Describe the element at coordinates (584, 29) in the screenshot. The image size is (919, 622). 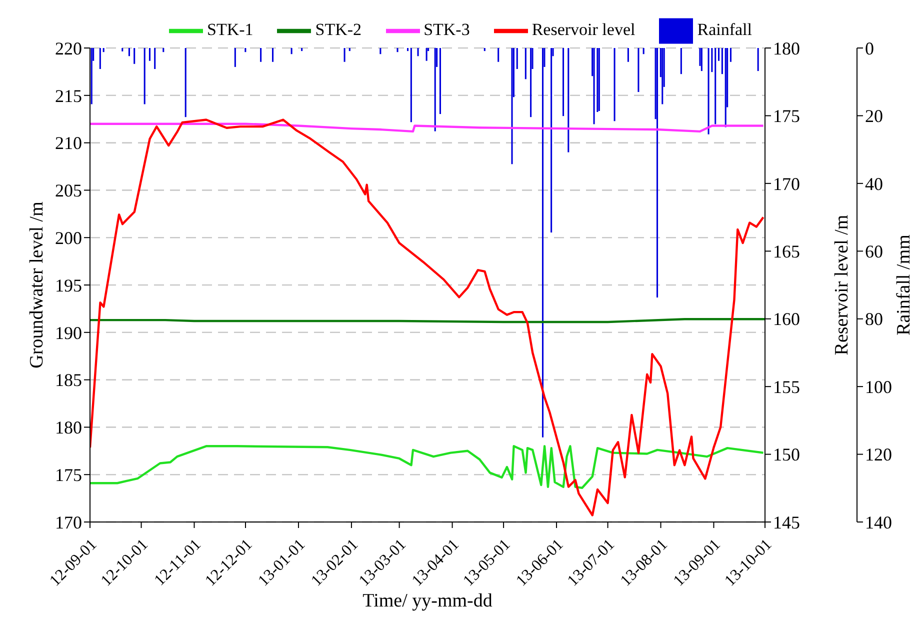
I see `legend-label: Reservoir level` at that location.